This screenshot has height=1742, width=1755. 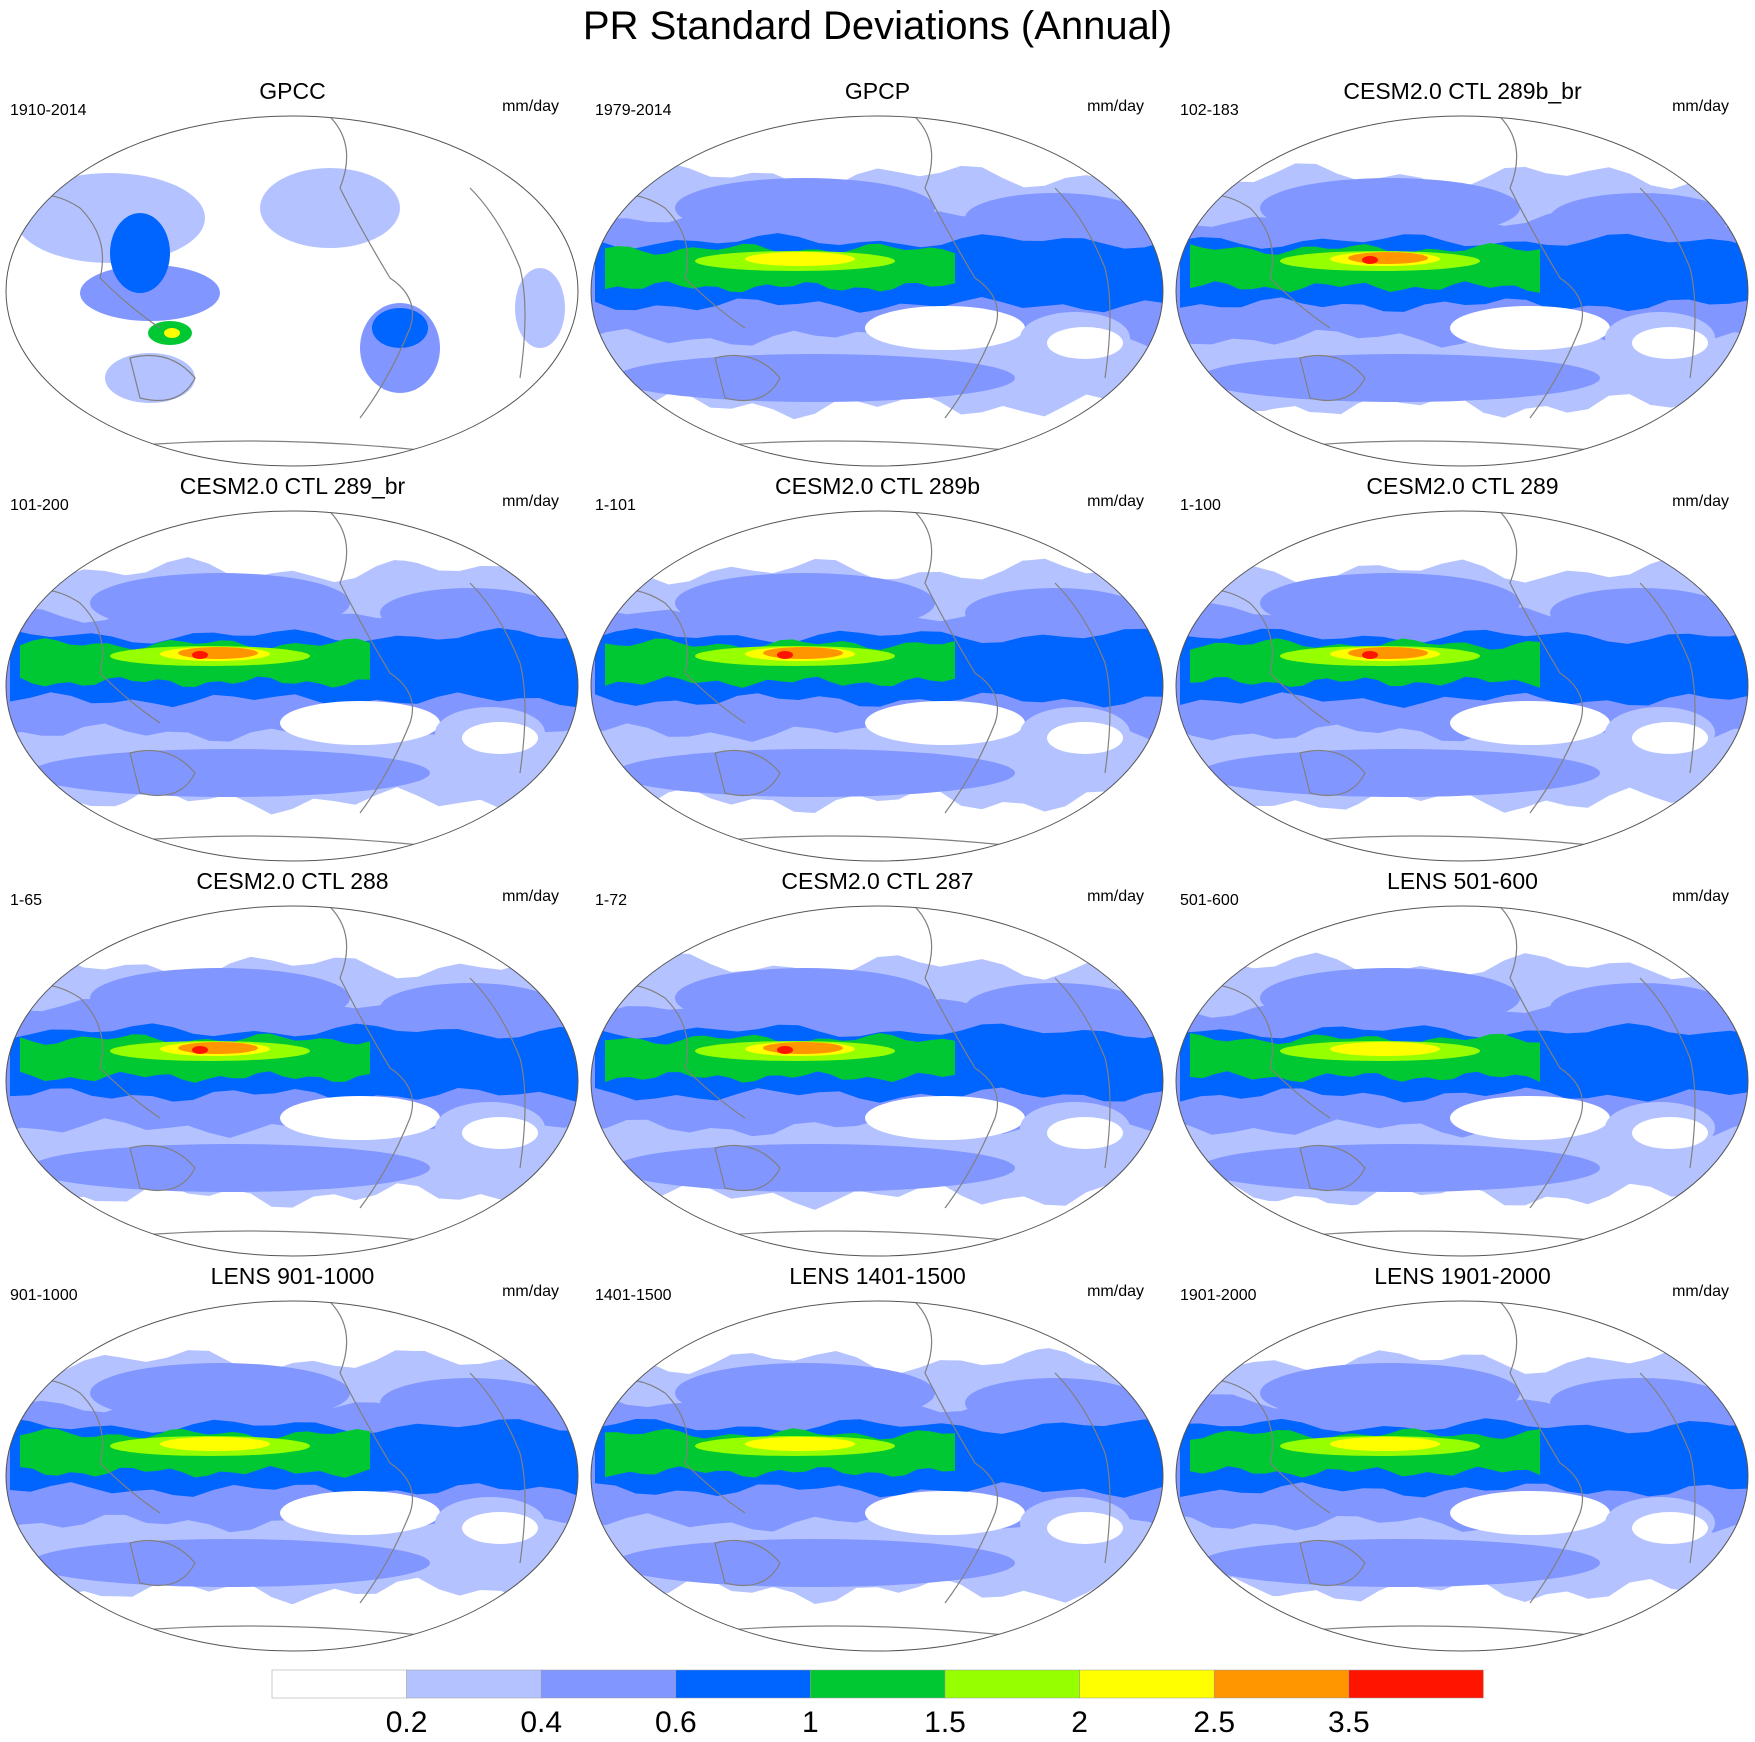 I want to click on panel-year-range: 1-72, so click(x=611, y=900).